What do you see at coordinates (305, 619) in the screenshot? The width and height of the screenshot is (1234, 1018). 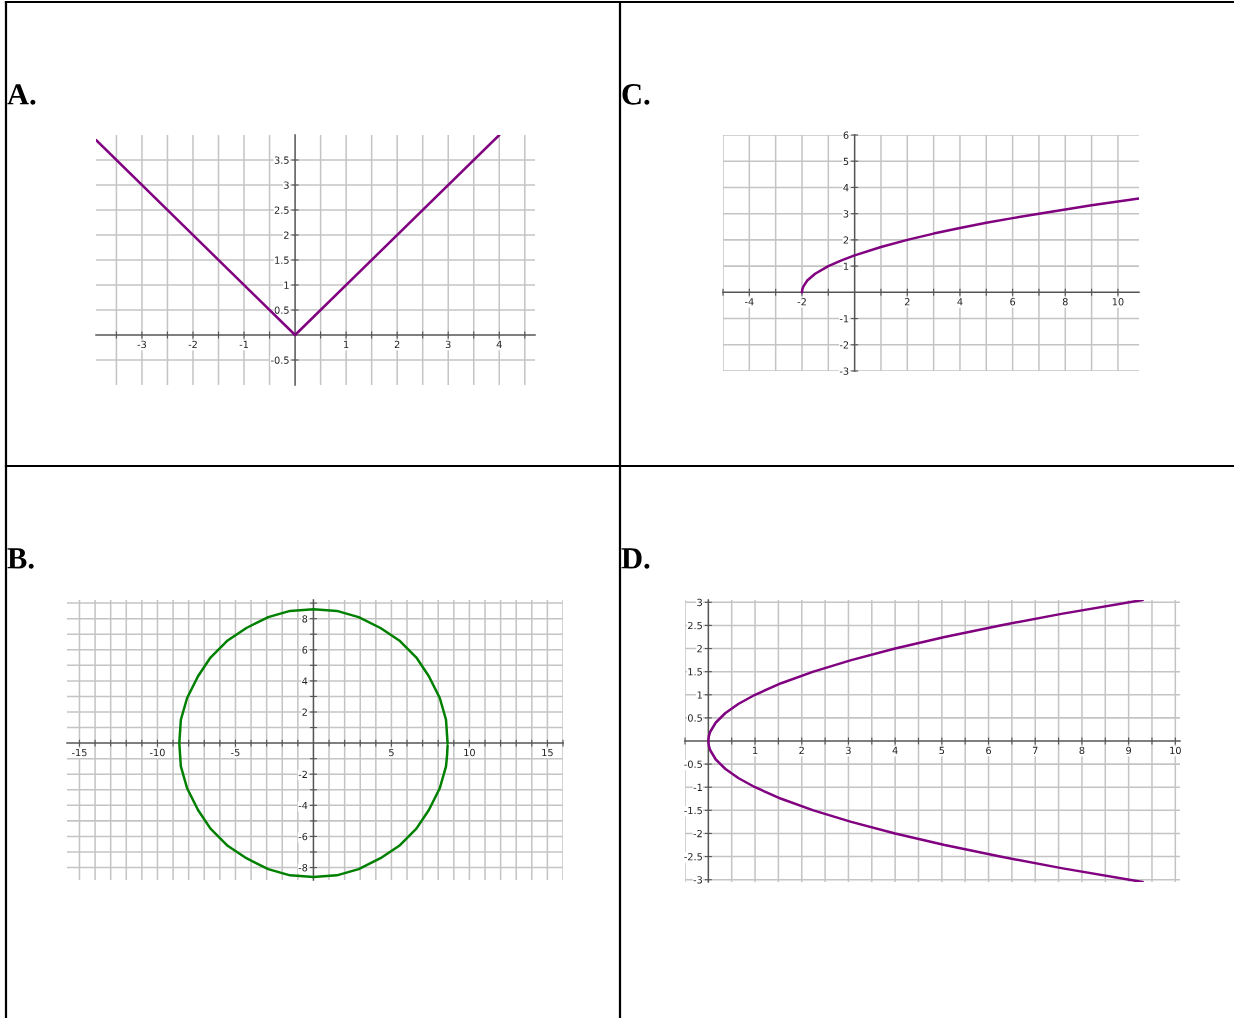 I see `y-tick-label: 8` at bounding box center [305, 619].